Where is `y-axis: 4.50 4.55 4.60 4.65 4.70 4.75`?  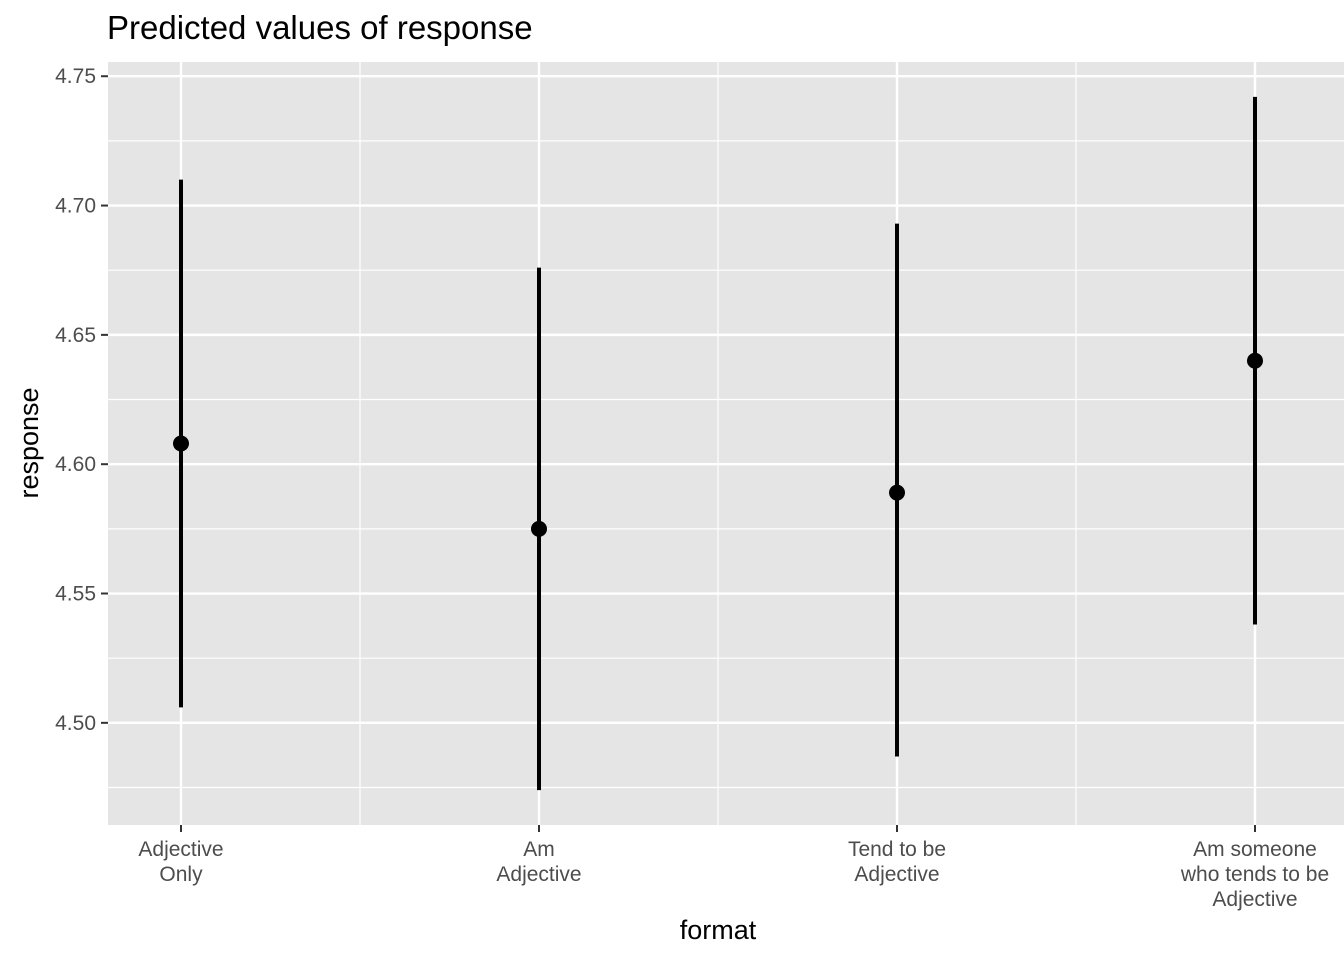
y-axis: 4.50 4.55 4.60 4.65 4.70 4.75 is located at coordinates (81, 400).